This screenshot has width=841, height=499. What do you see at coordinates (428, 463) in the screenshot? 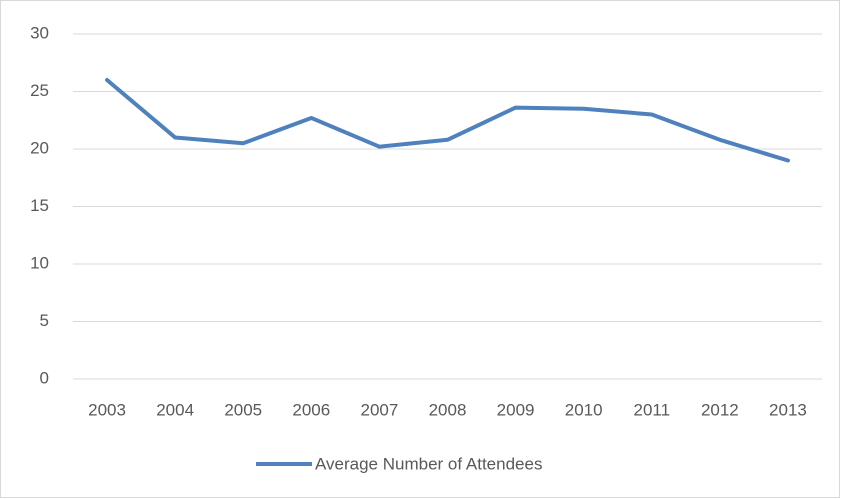
I see `legend-label: Average Number of Attendees` at bounding box center [428, 463].